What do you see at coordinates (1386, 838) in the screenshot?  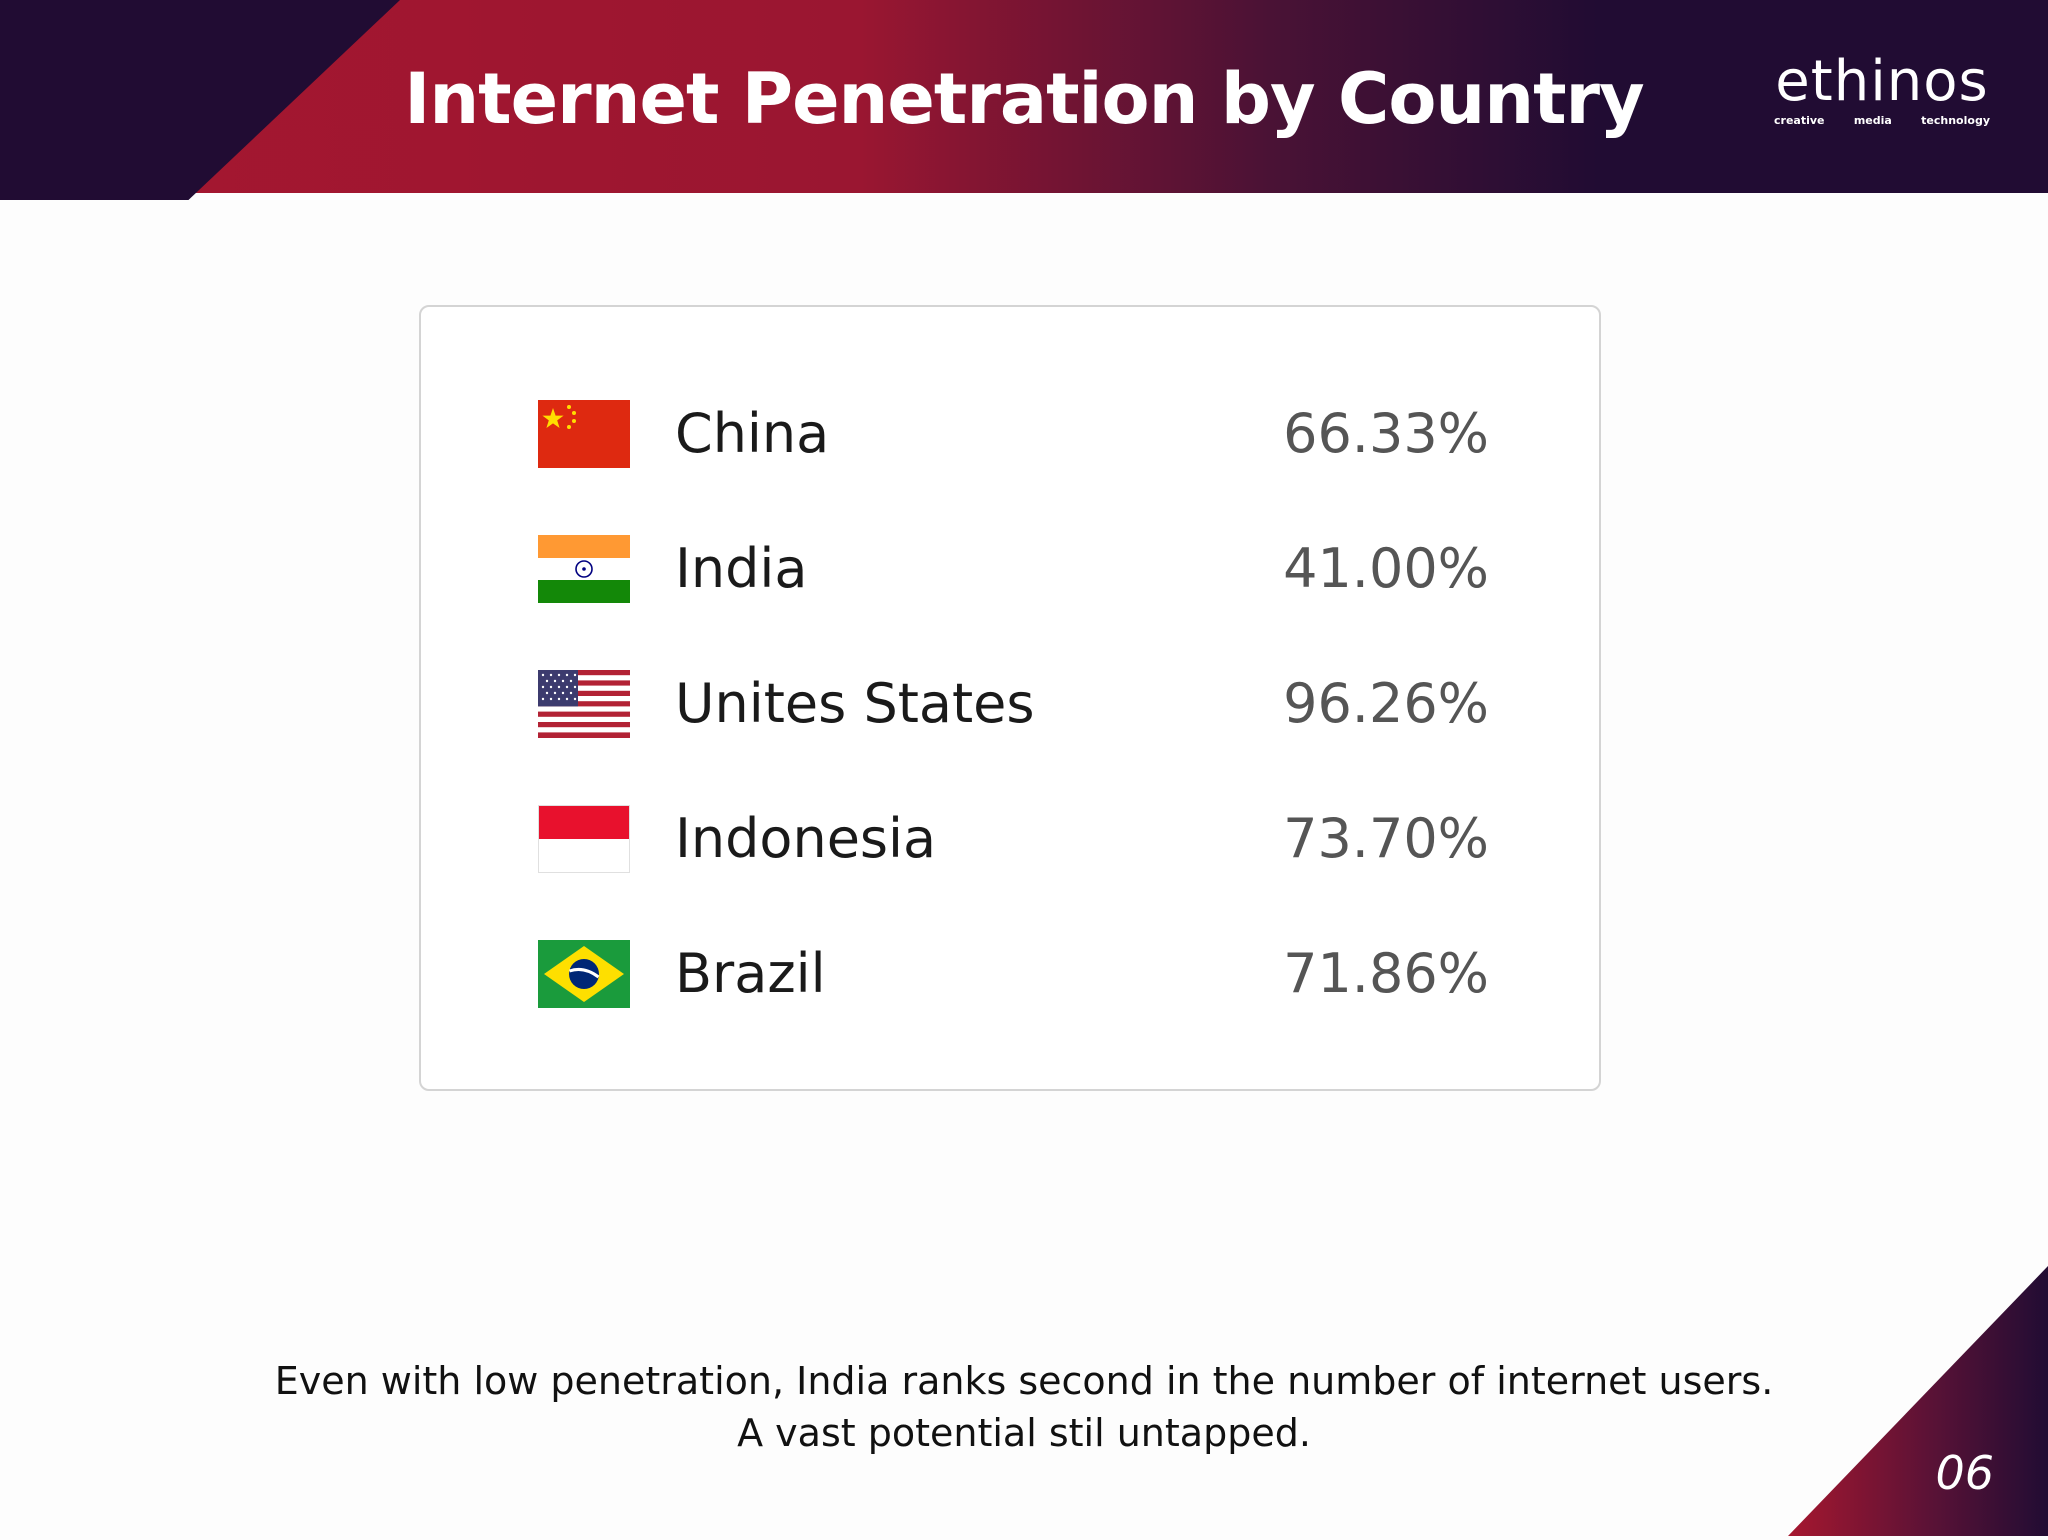 I see `penetration-value: 73.70%` at bounding box center [1386, 838].